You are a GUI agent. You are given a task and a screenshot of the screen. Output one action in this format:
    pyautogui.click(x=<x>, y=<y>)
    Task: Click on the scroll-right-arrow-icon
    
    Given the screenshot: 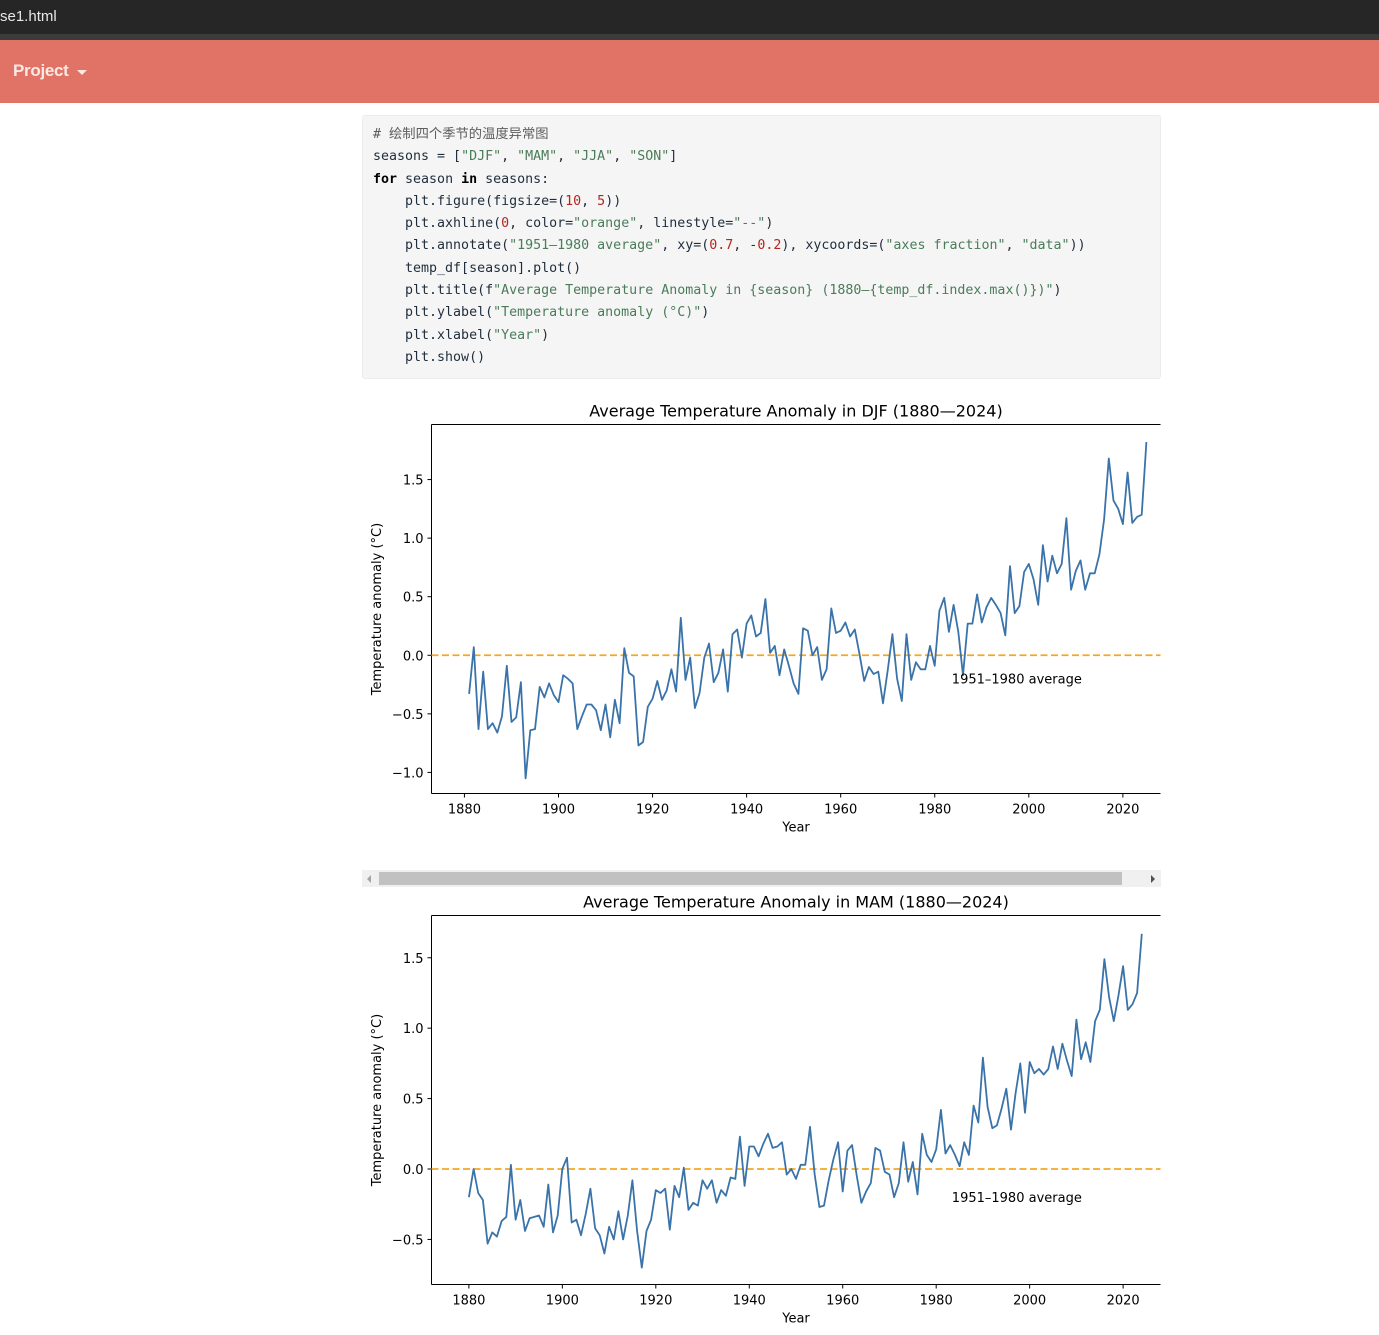 What is the action you would take?
    pyautogui.click(x=1153, y=879)
    